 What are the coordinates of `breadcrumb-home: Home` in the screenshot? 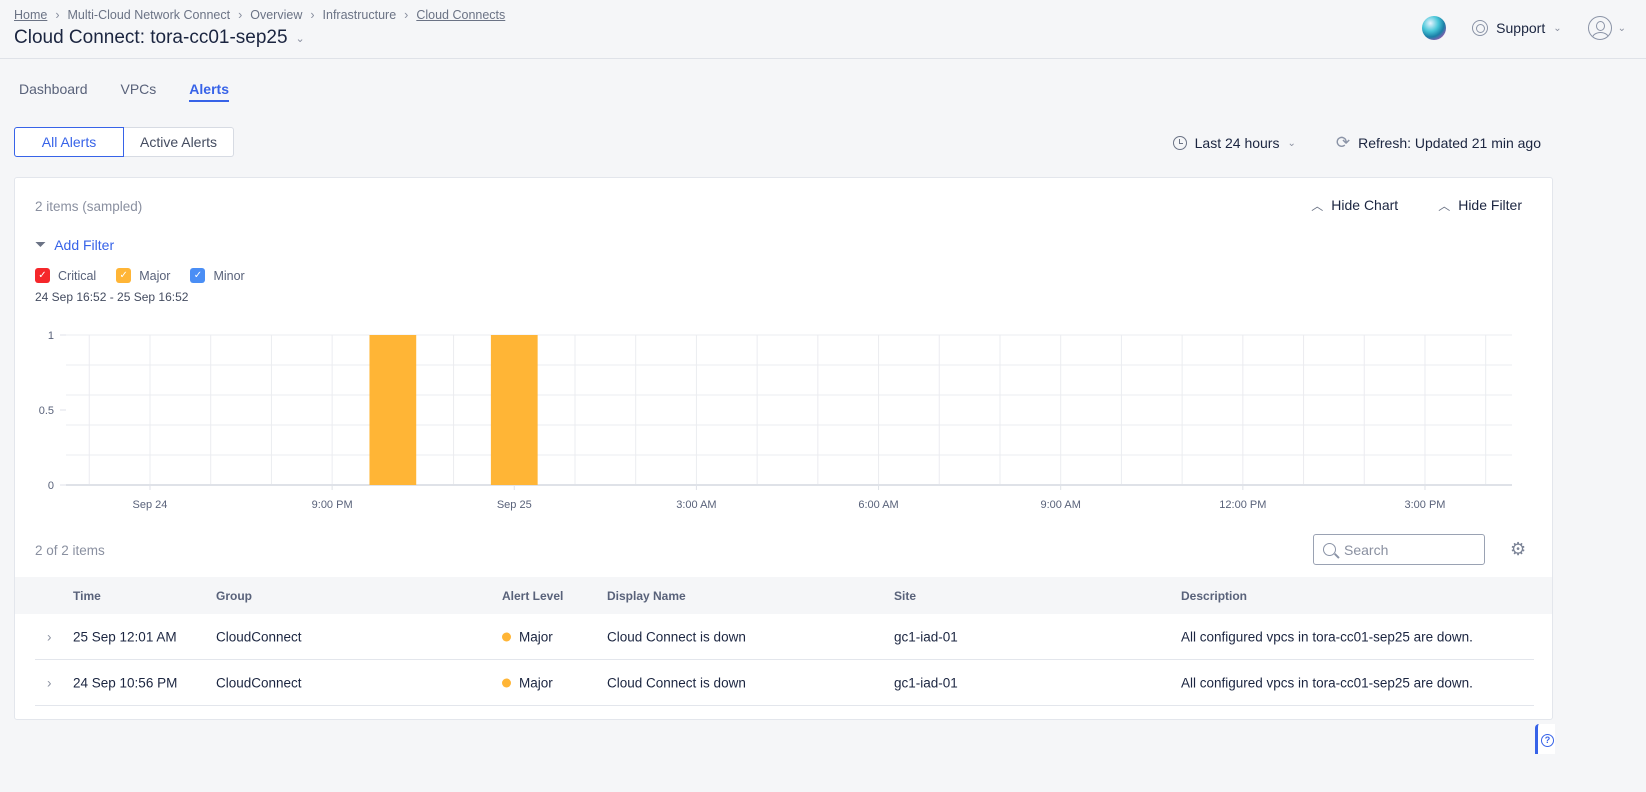 It's located at (31, 15).